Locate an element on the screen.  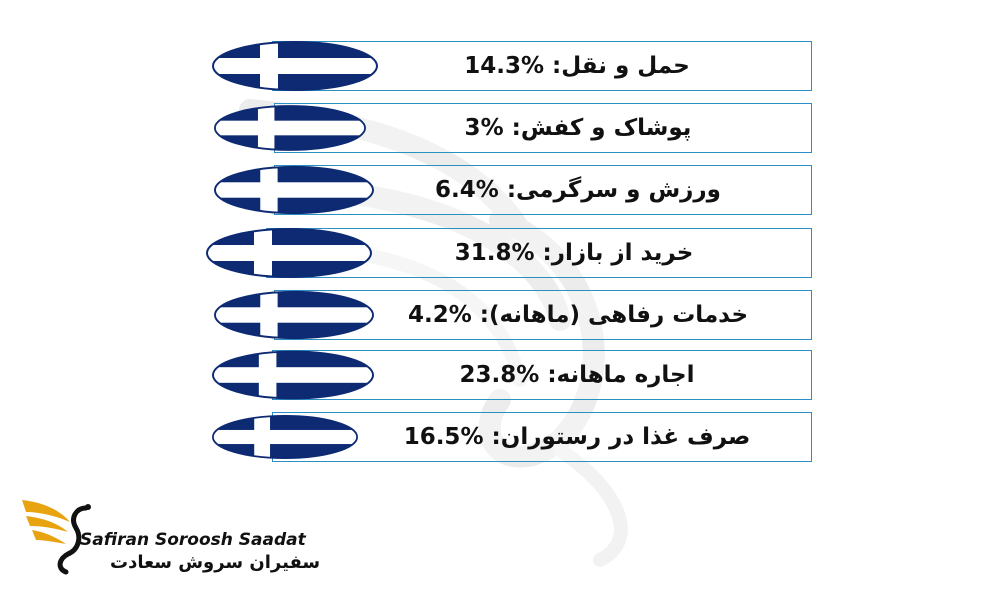
stat-row-restaurant: صرف غذا در رستوران: %16.5 is located at coordinates (512, 437).